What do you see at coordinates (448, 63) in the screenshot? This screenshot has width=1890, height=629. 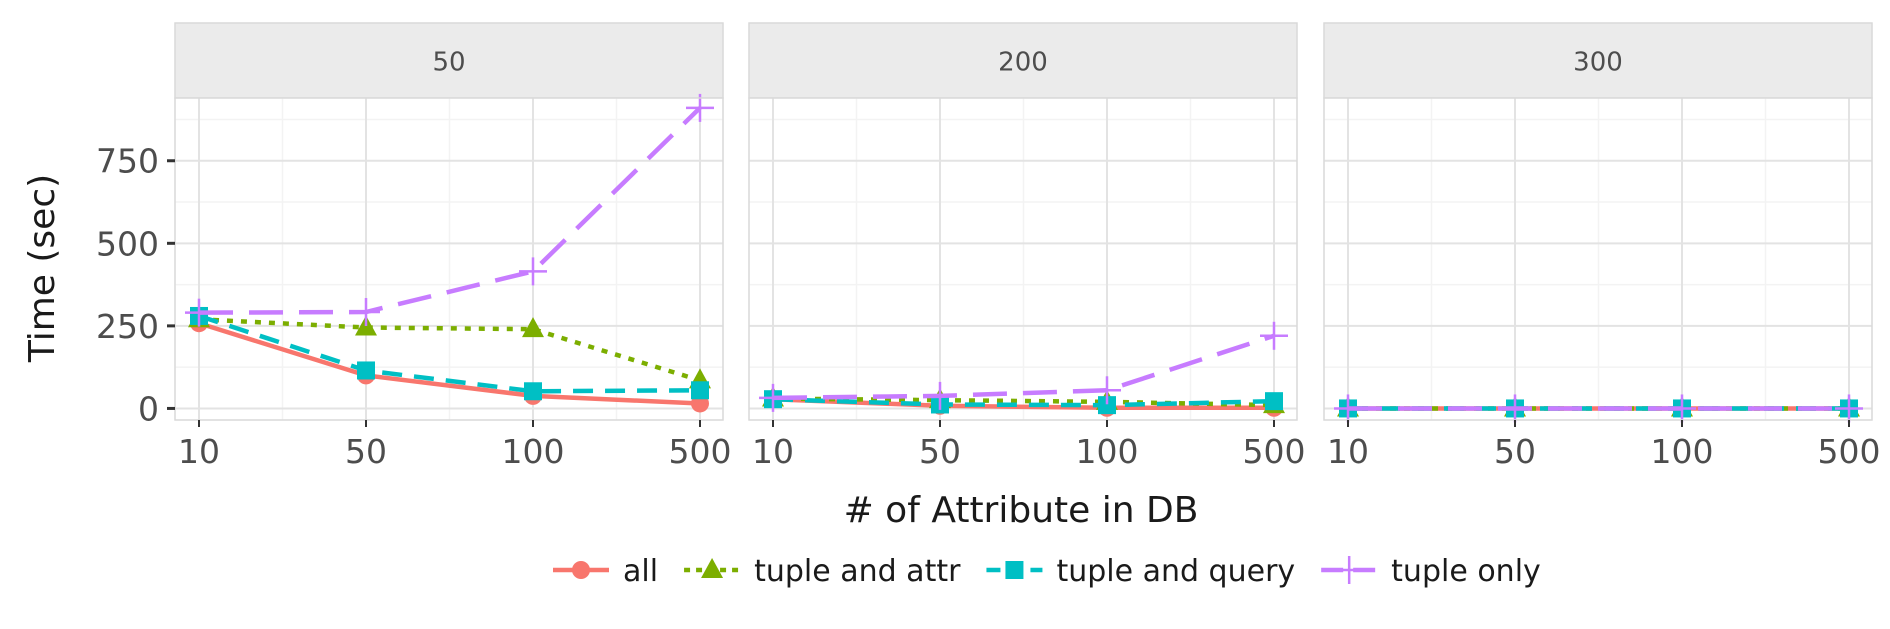 I see `facet-strip-label: 50` at bounding box center [448, 63].